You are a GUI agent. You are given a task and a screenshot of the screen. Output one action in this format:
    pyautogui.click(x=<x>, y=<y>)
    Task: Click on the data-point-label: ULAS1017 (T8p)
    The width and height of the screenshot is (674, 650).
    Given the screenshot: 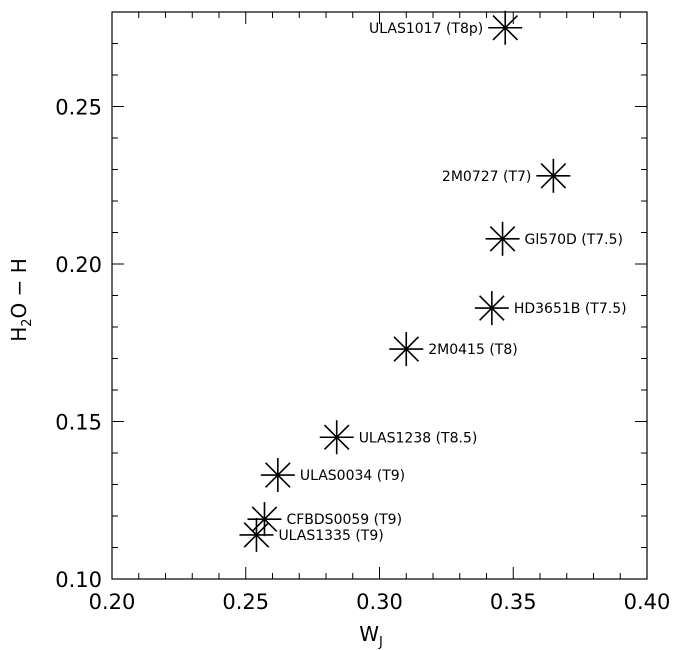 What is the action you would take?
    pyautogui.click(x=426, y=29)
    